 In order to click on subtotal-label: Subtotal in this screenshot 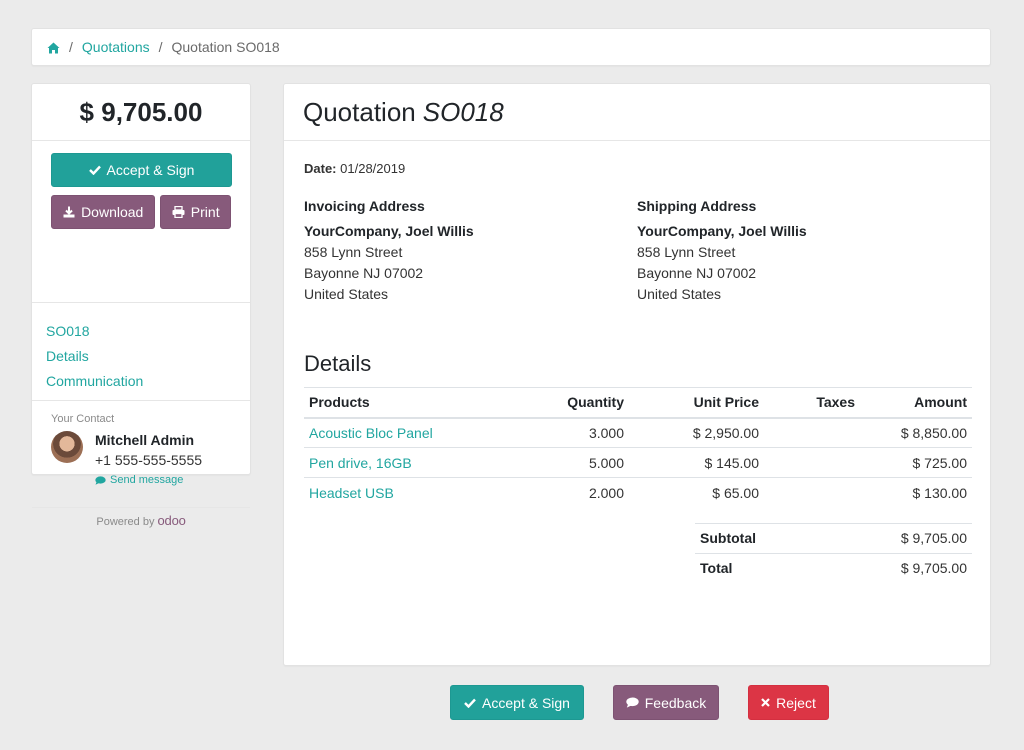, I will do `click(759, 537)`.